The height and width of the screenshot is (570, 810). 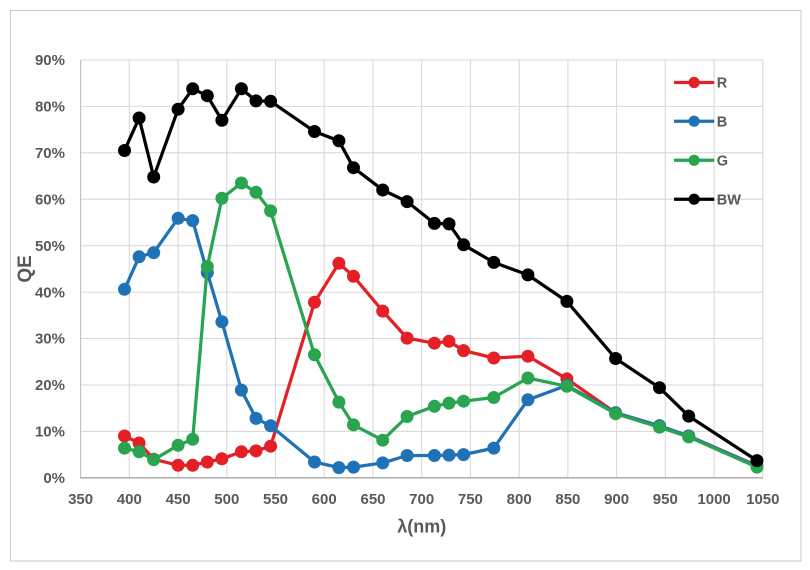 I want to click on svg-text: BW, so click(x=729, y=200).